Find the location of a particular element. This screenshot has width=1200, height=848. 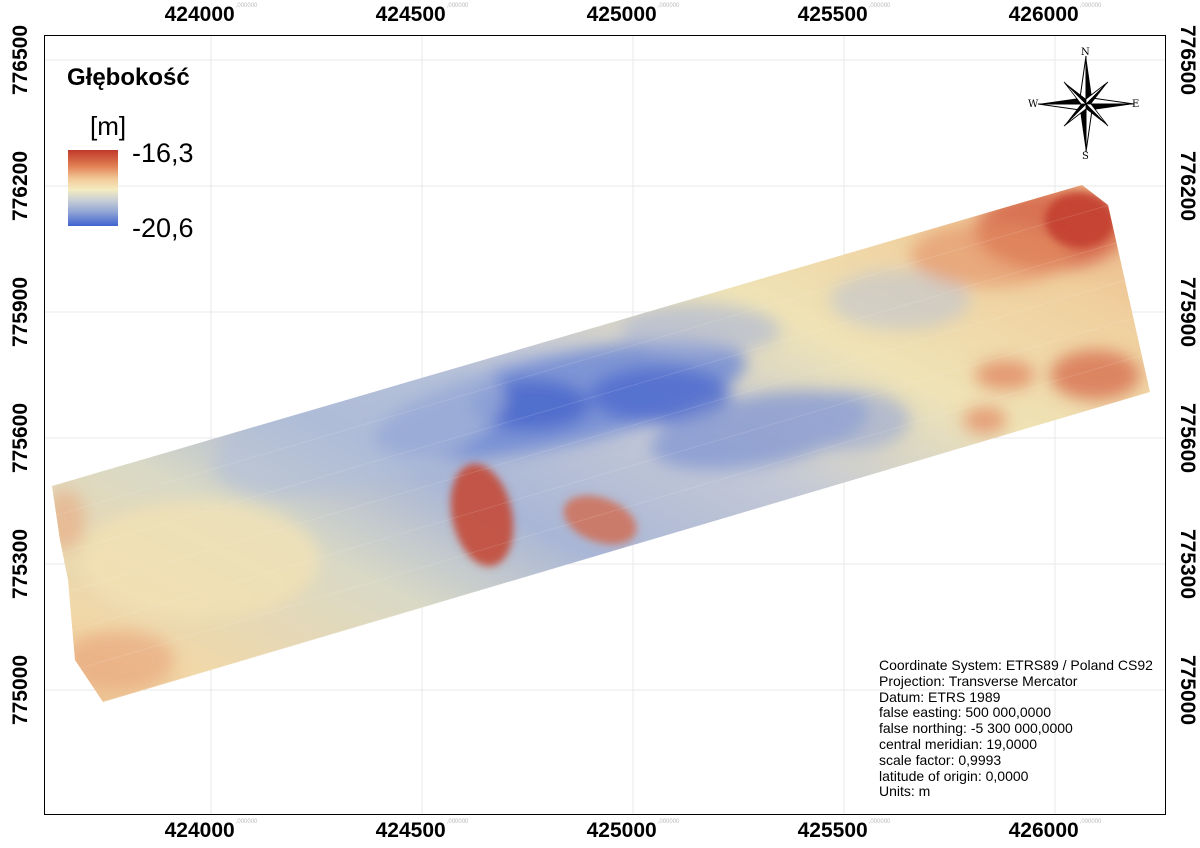

x-tick-top: 426000,000000 is located at coordinates (1055, 14).